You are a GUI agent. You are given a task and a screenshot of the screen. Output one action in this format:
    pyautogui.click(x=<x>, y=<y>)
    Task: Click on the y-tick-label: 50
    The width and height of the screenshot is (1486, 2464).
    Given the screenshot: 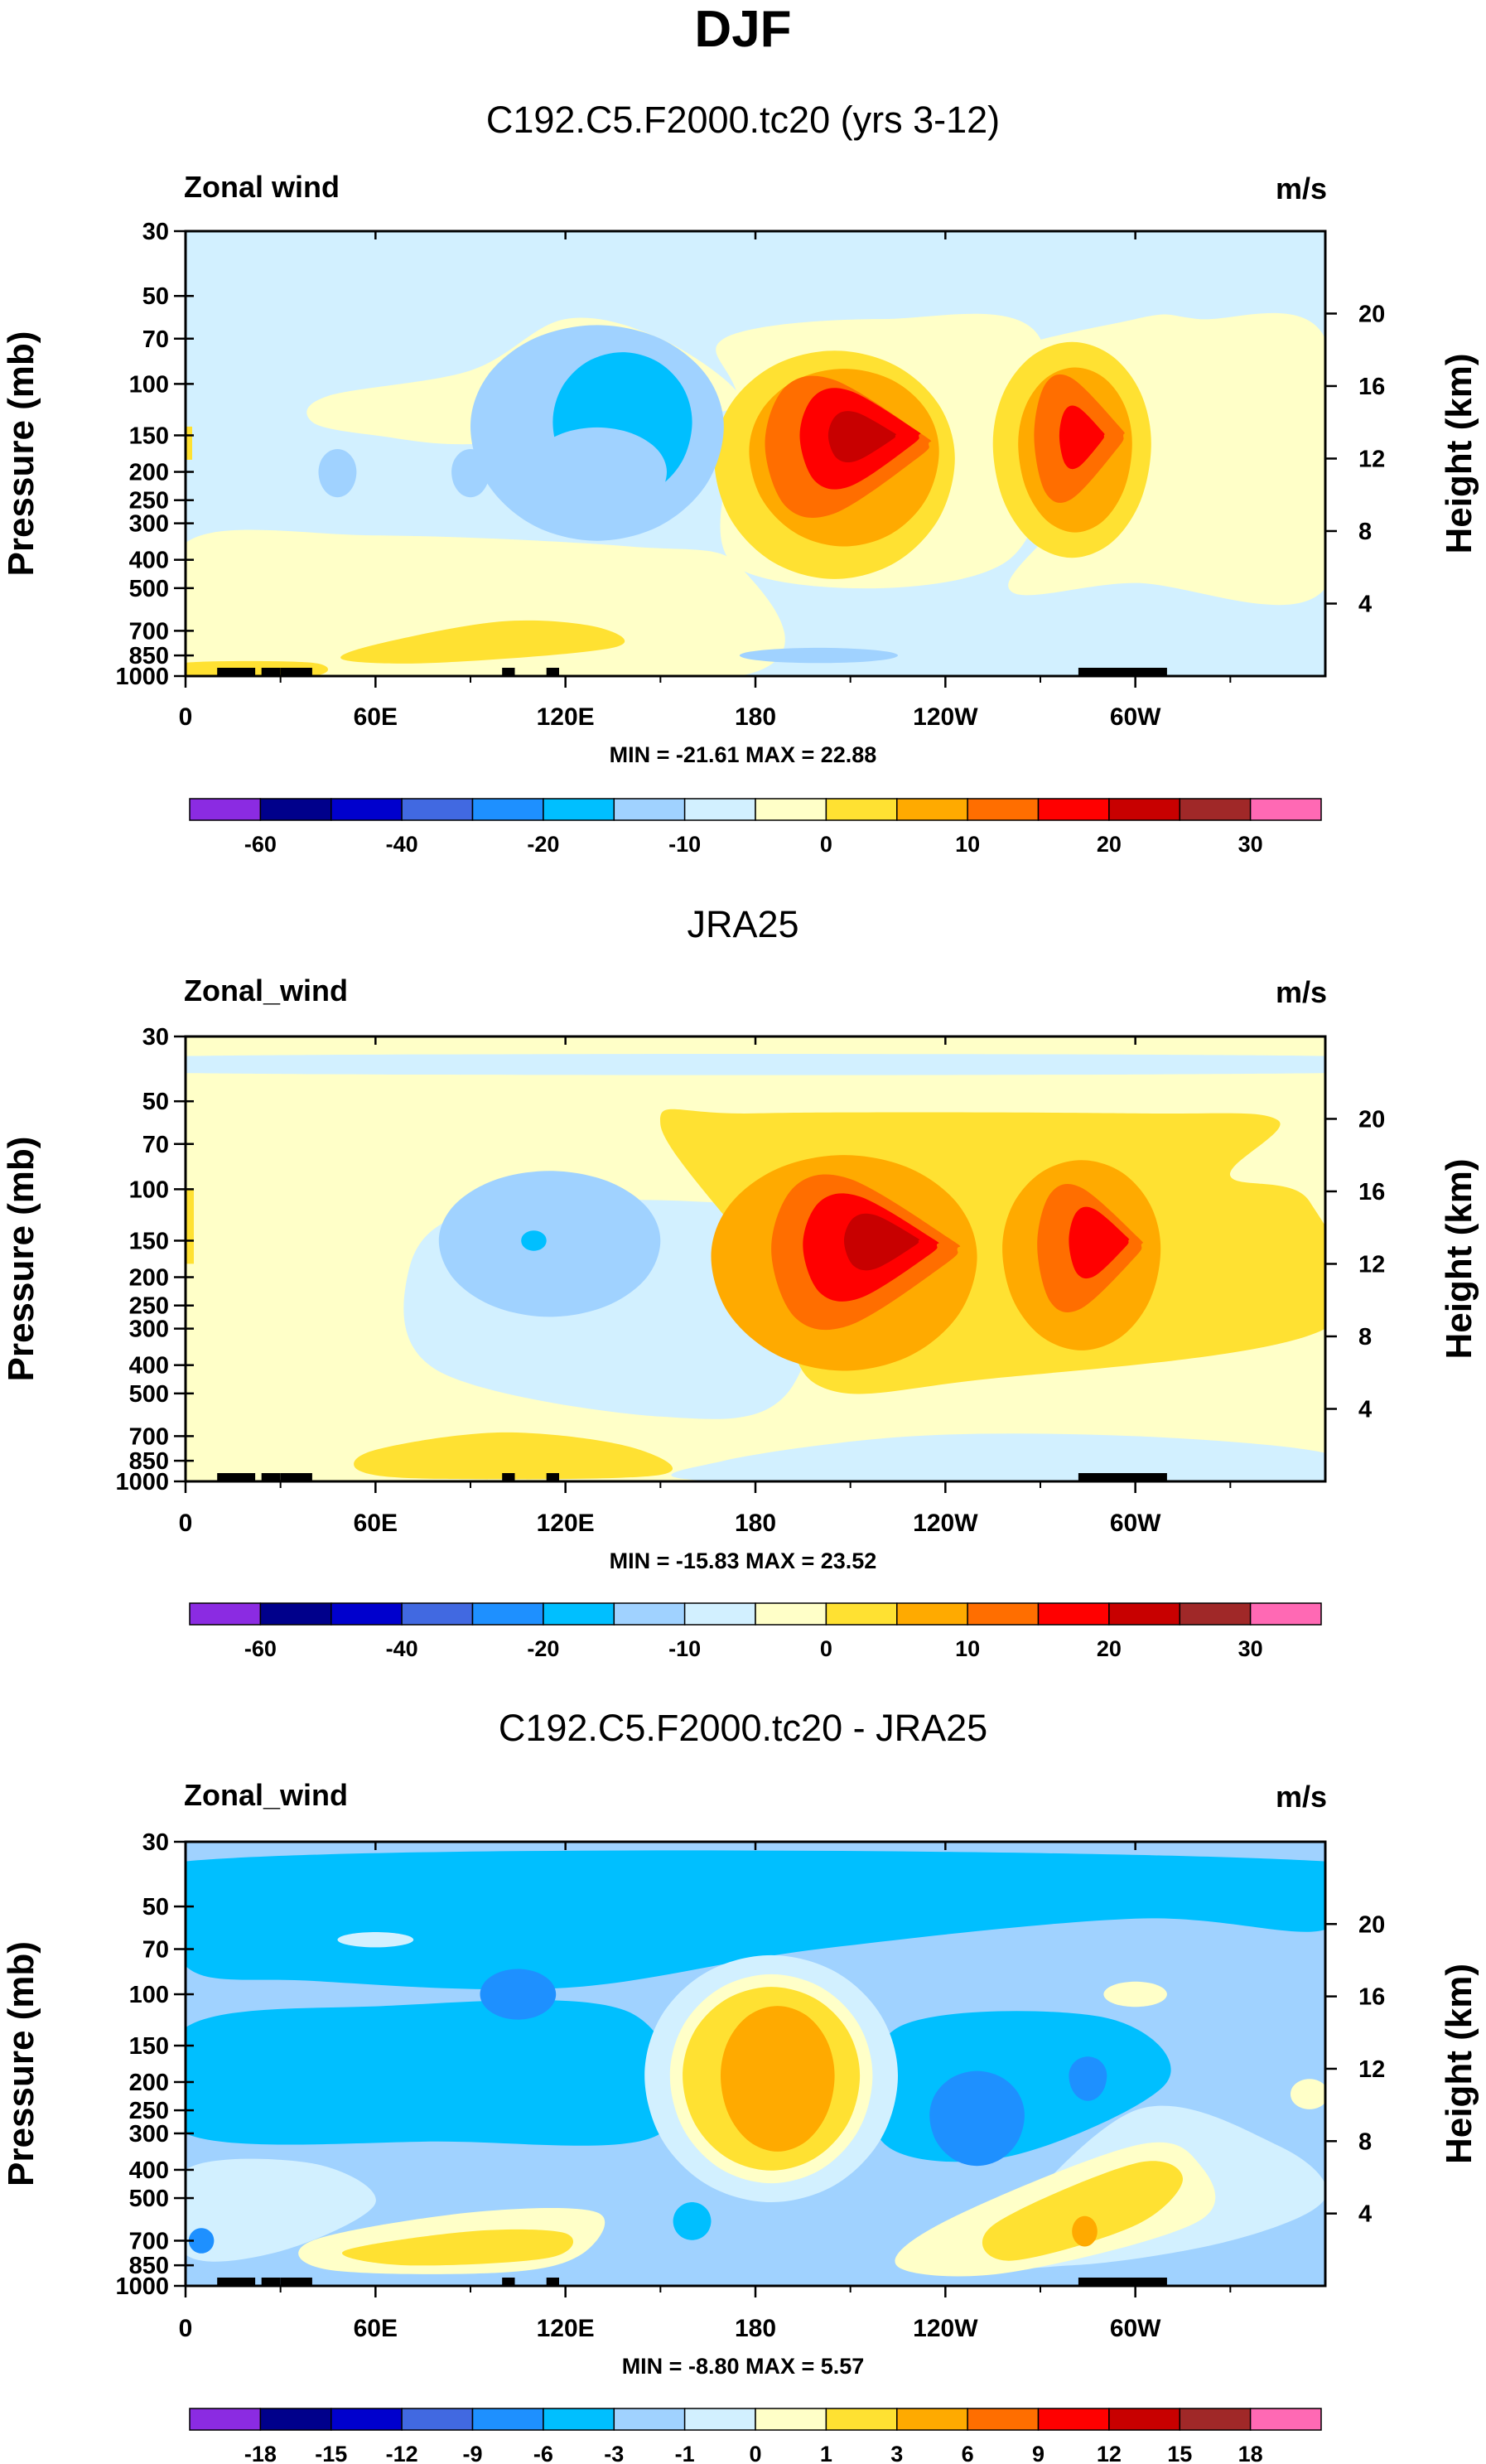 What is the action you would take?
    pyautogui.click(x=155, y=296)
    